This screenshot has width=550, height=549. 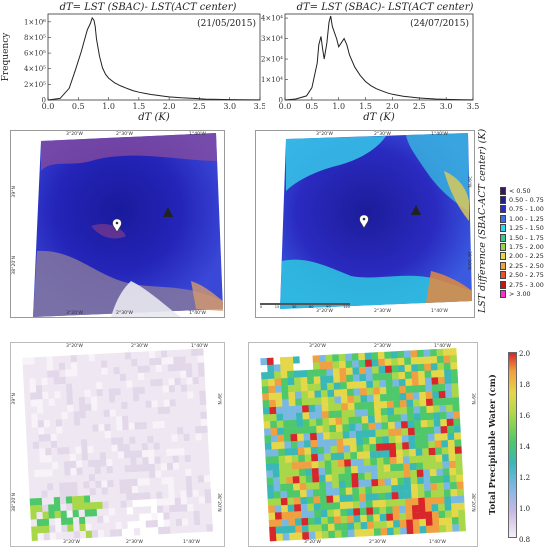 I want to click on lst-legend-item: 2.25 - 2.50, so click(x=522, y=265).